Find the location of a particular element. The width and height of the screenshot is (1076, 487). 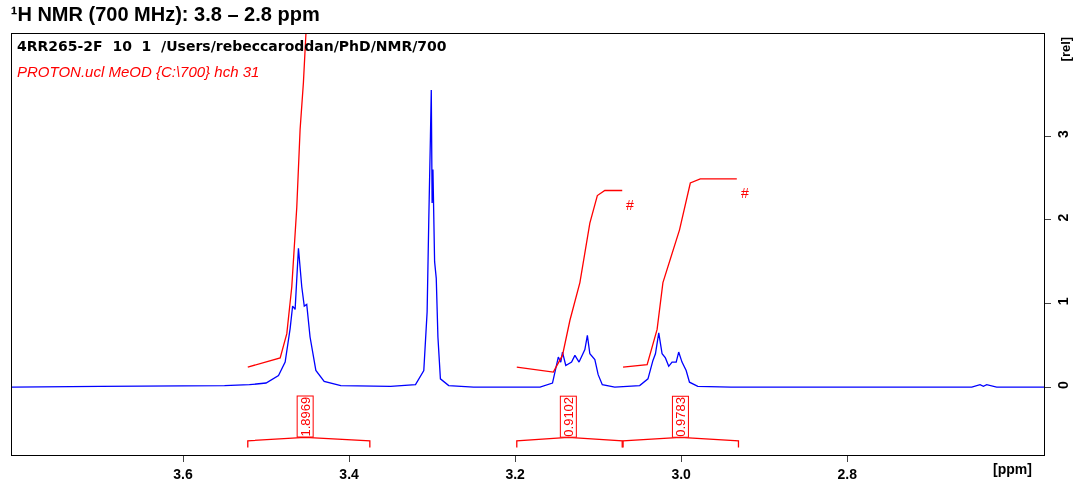

x-axis-title: [ppm] is located at coordinates (1012, 469).